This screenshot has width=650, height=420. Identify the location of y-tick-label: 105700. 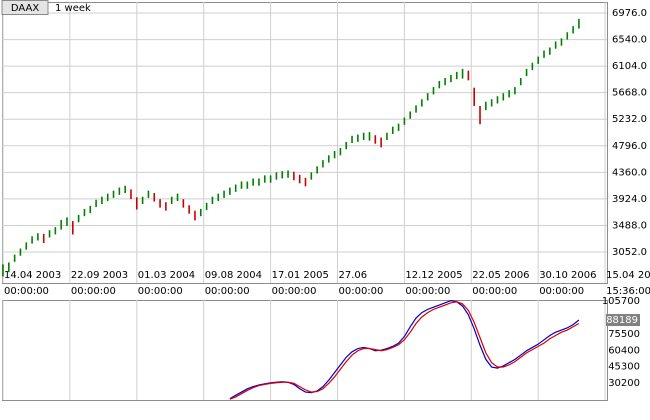
(621, 301).